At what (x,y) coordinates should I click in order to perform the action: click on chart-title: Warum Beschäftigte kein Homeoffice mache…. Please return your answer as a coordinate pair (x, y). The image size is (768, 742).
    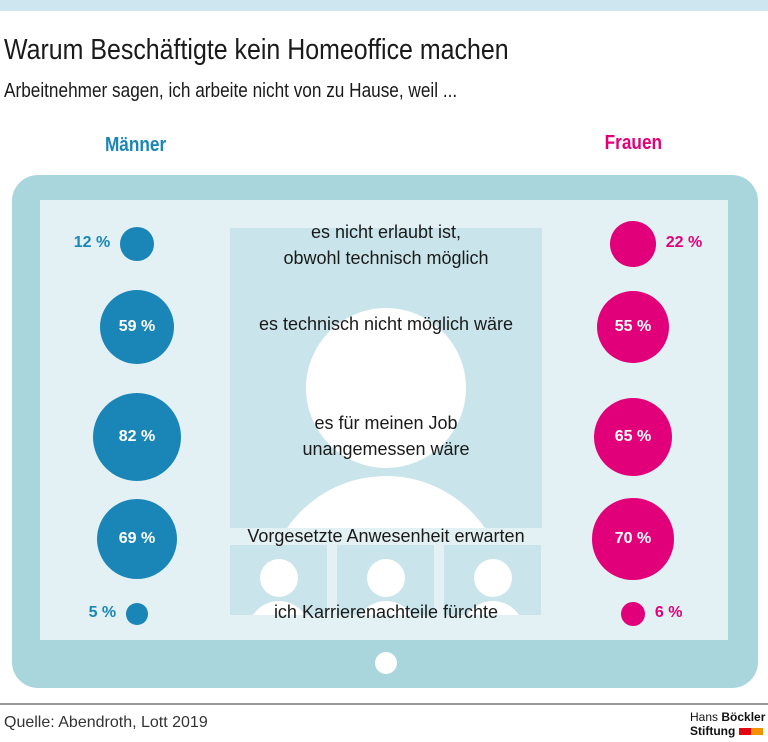
    Looking at the image, I should click on (256, 50).